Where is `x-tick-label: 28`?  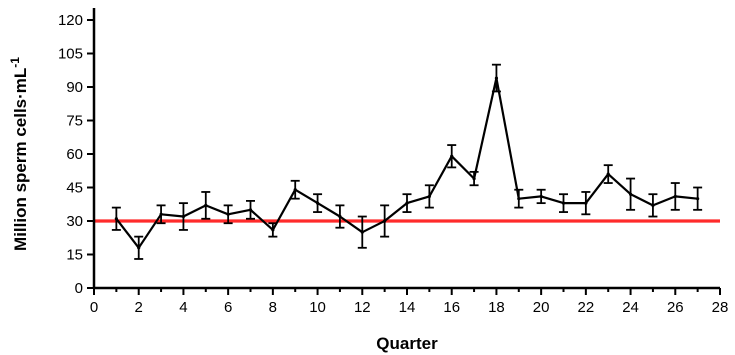
x-tick-label: 28 is located at coordinates (720, 307).